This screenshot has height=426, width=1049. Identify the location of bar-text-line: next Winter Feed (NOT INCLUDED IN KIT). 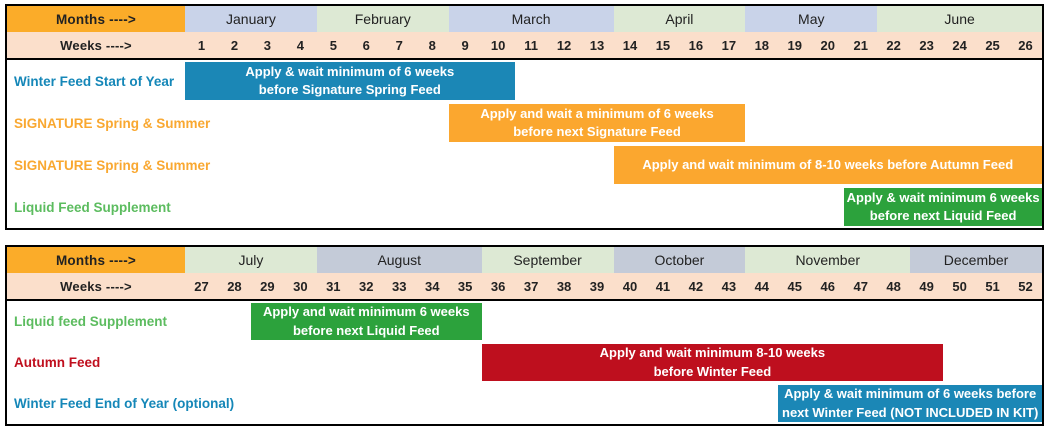
(910, 412).